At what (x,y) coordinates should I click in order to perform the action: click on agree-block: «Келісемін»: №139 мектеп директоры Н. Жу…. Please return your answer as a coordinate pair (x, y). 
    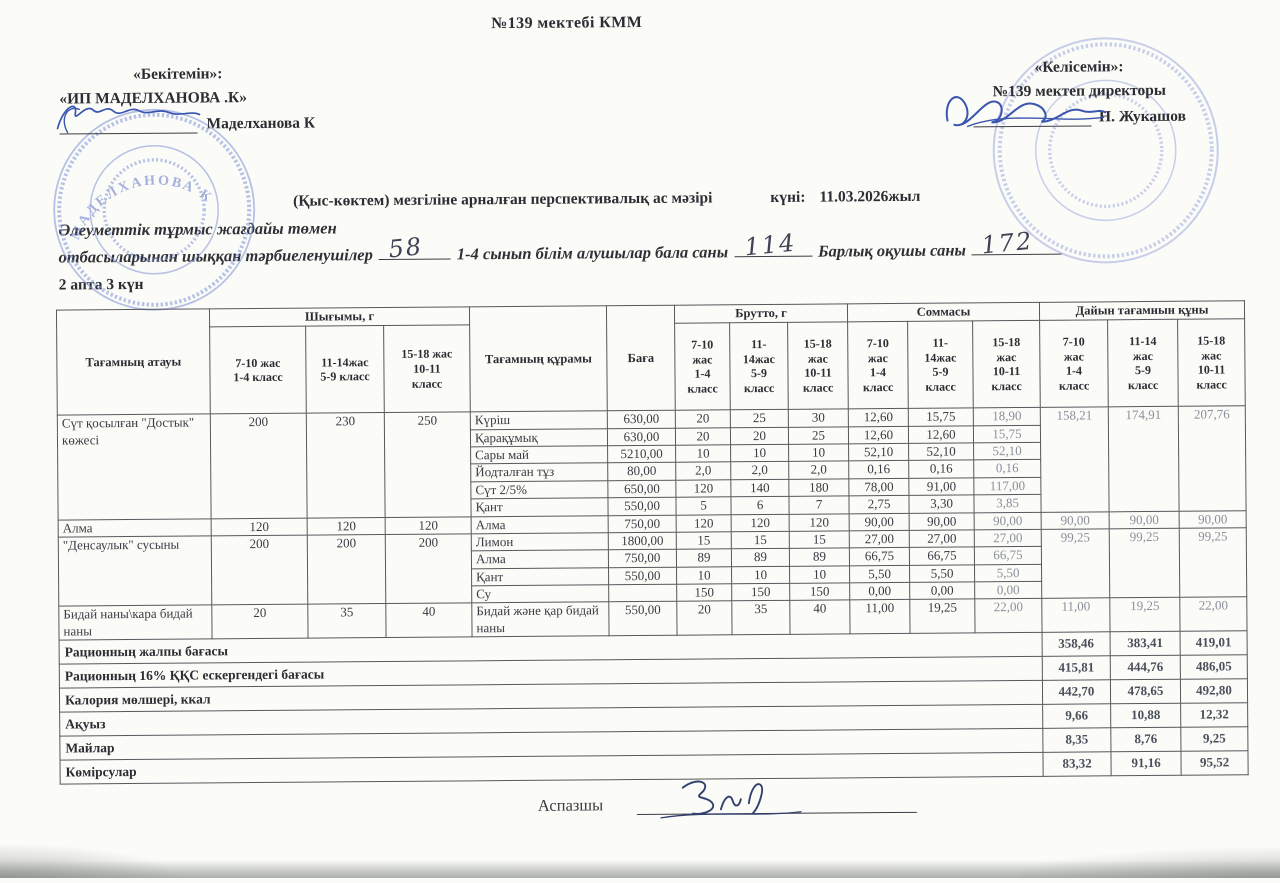
    Looking at the image, I should click on (1079, 92).